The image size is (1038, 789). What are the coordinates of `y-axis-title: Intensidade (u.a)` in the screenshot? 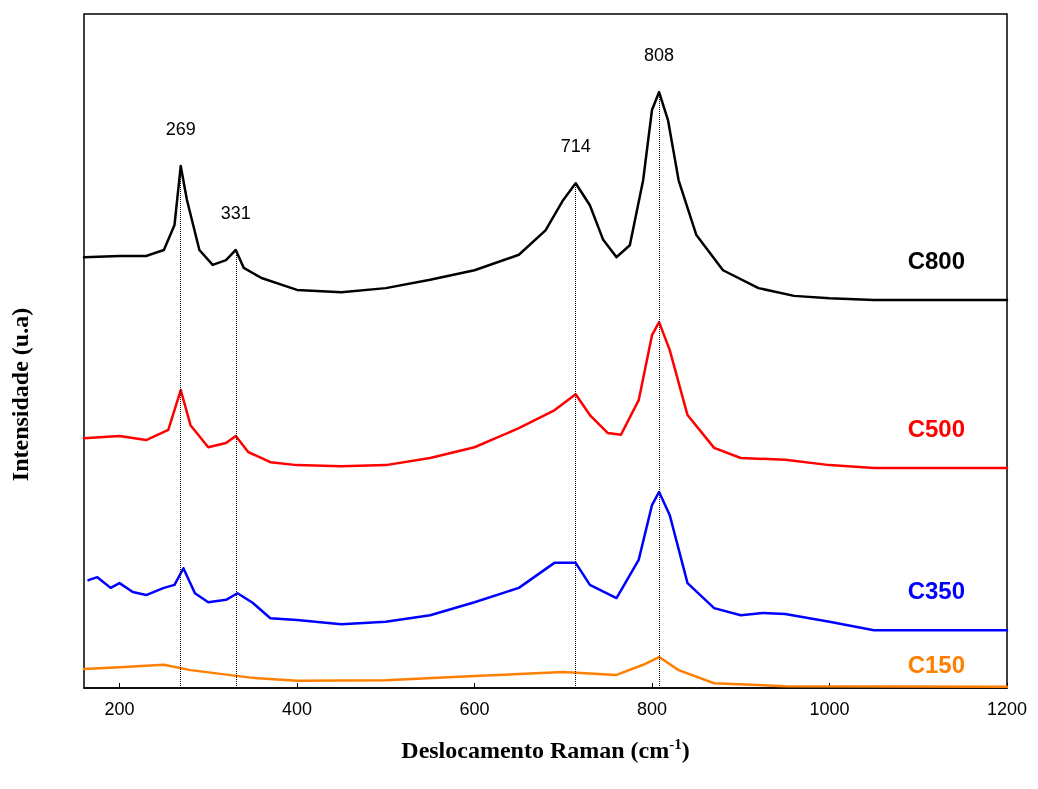 It's located at (20, 394).